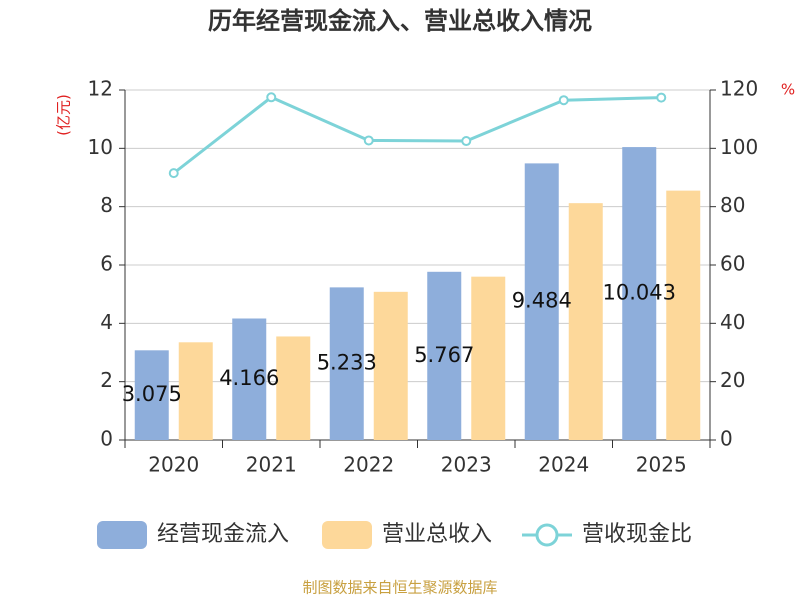 Image resolution: width=800 pixels, height=600 pixels. Describe the element at coordinates (106, 380) in the screenshot. I see `y-tick-label: 2` at that location.